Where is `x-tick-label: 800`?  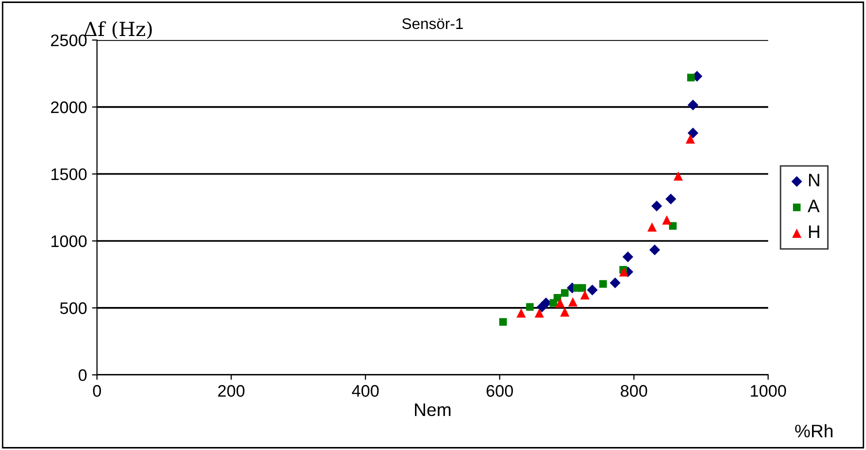 x-tick-label: 800 is located at coordinates (634, 391).